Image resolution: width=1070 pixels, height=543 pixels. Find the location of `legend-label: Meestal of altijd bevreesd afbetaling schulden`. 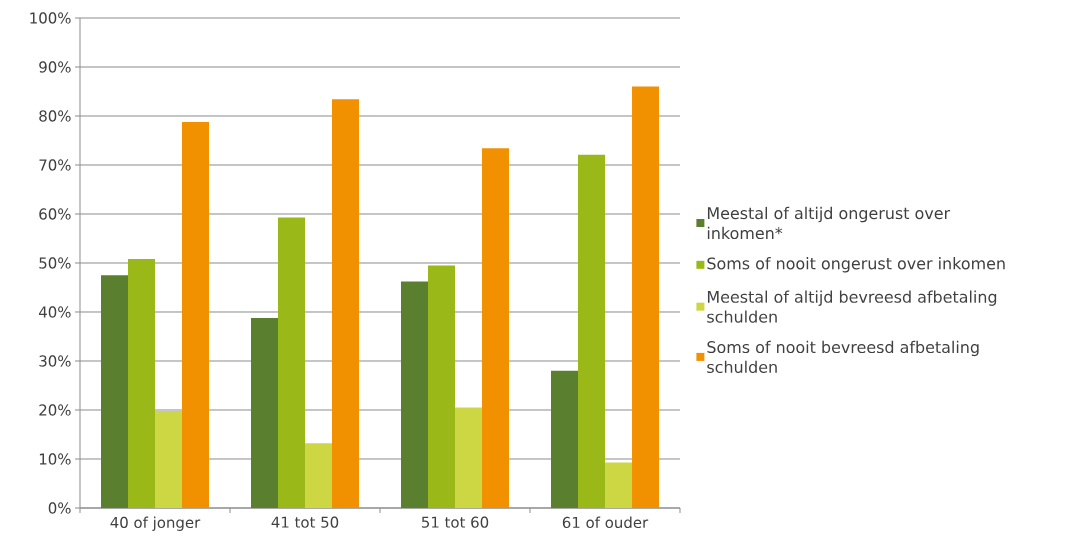

legend-label: Meestal of altijd bevreesd afbetaling schulden is located at coordinates (852, 306).